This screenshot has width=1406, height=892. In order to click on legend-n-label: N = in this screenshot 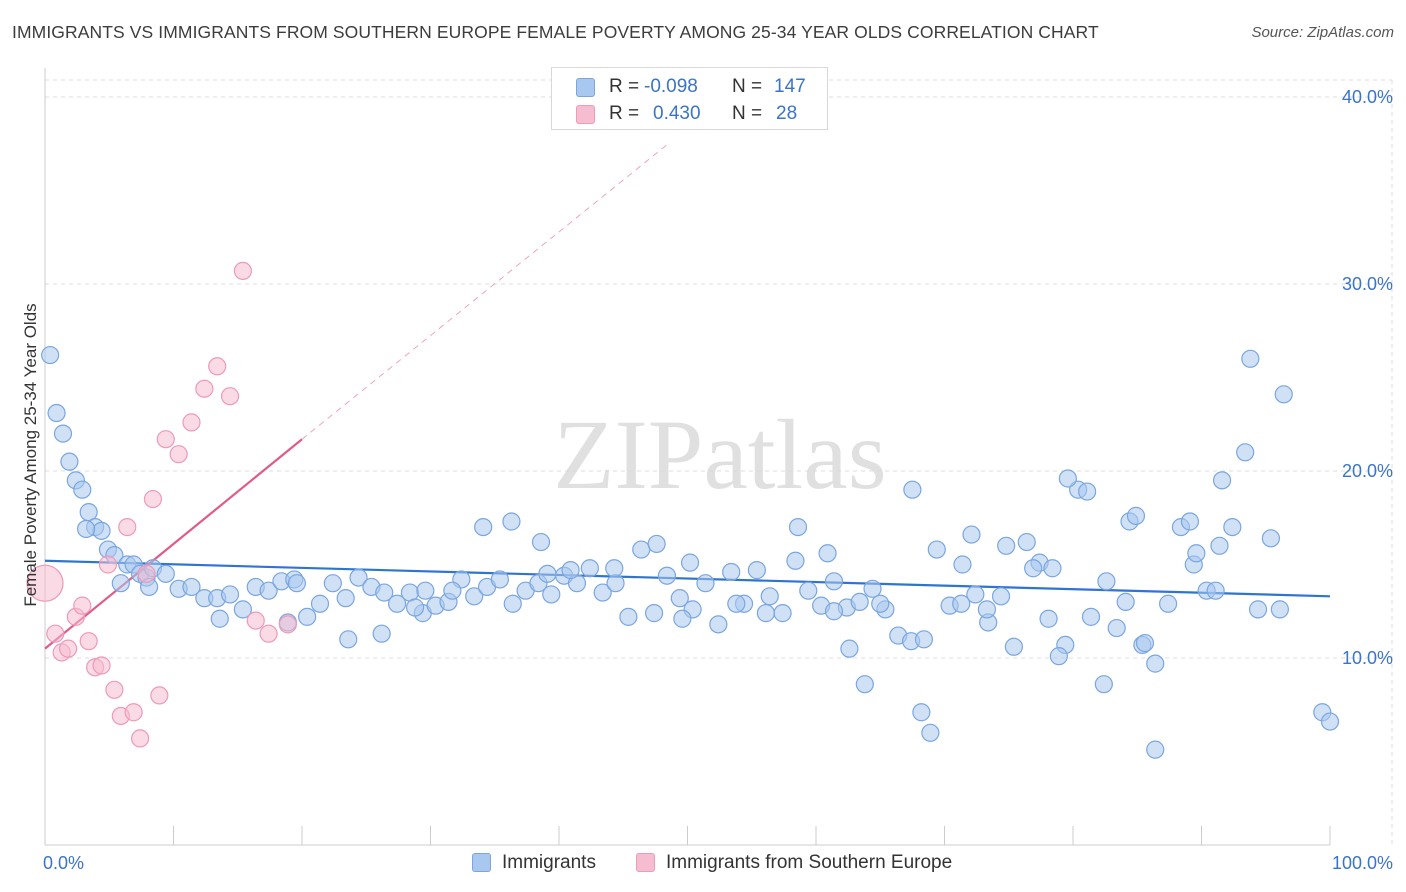, I will do `click(747, 113)`.